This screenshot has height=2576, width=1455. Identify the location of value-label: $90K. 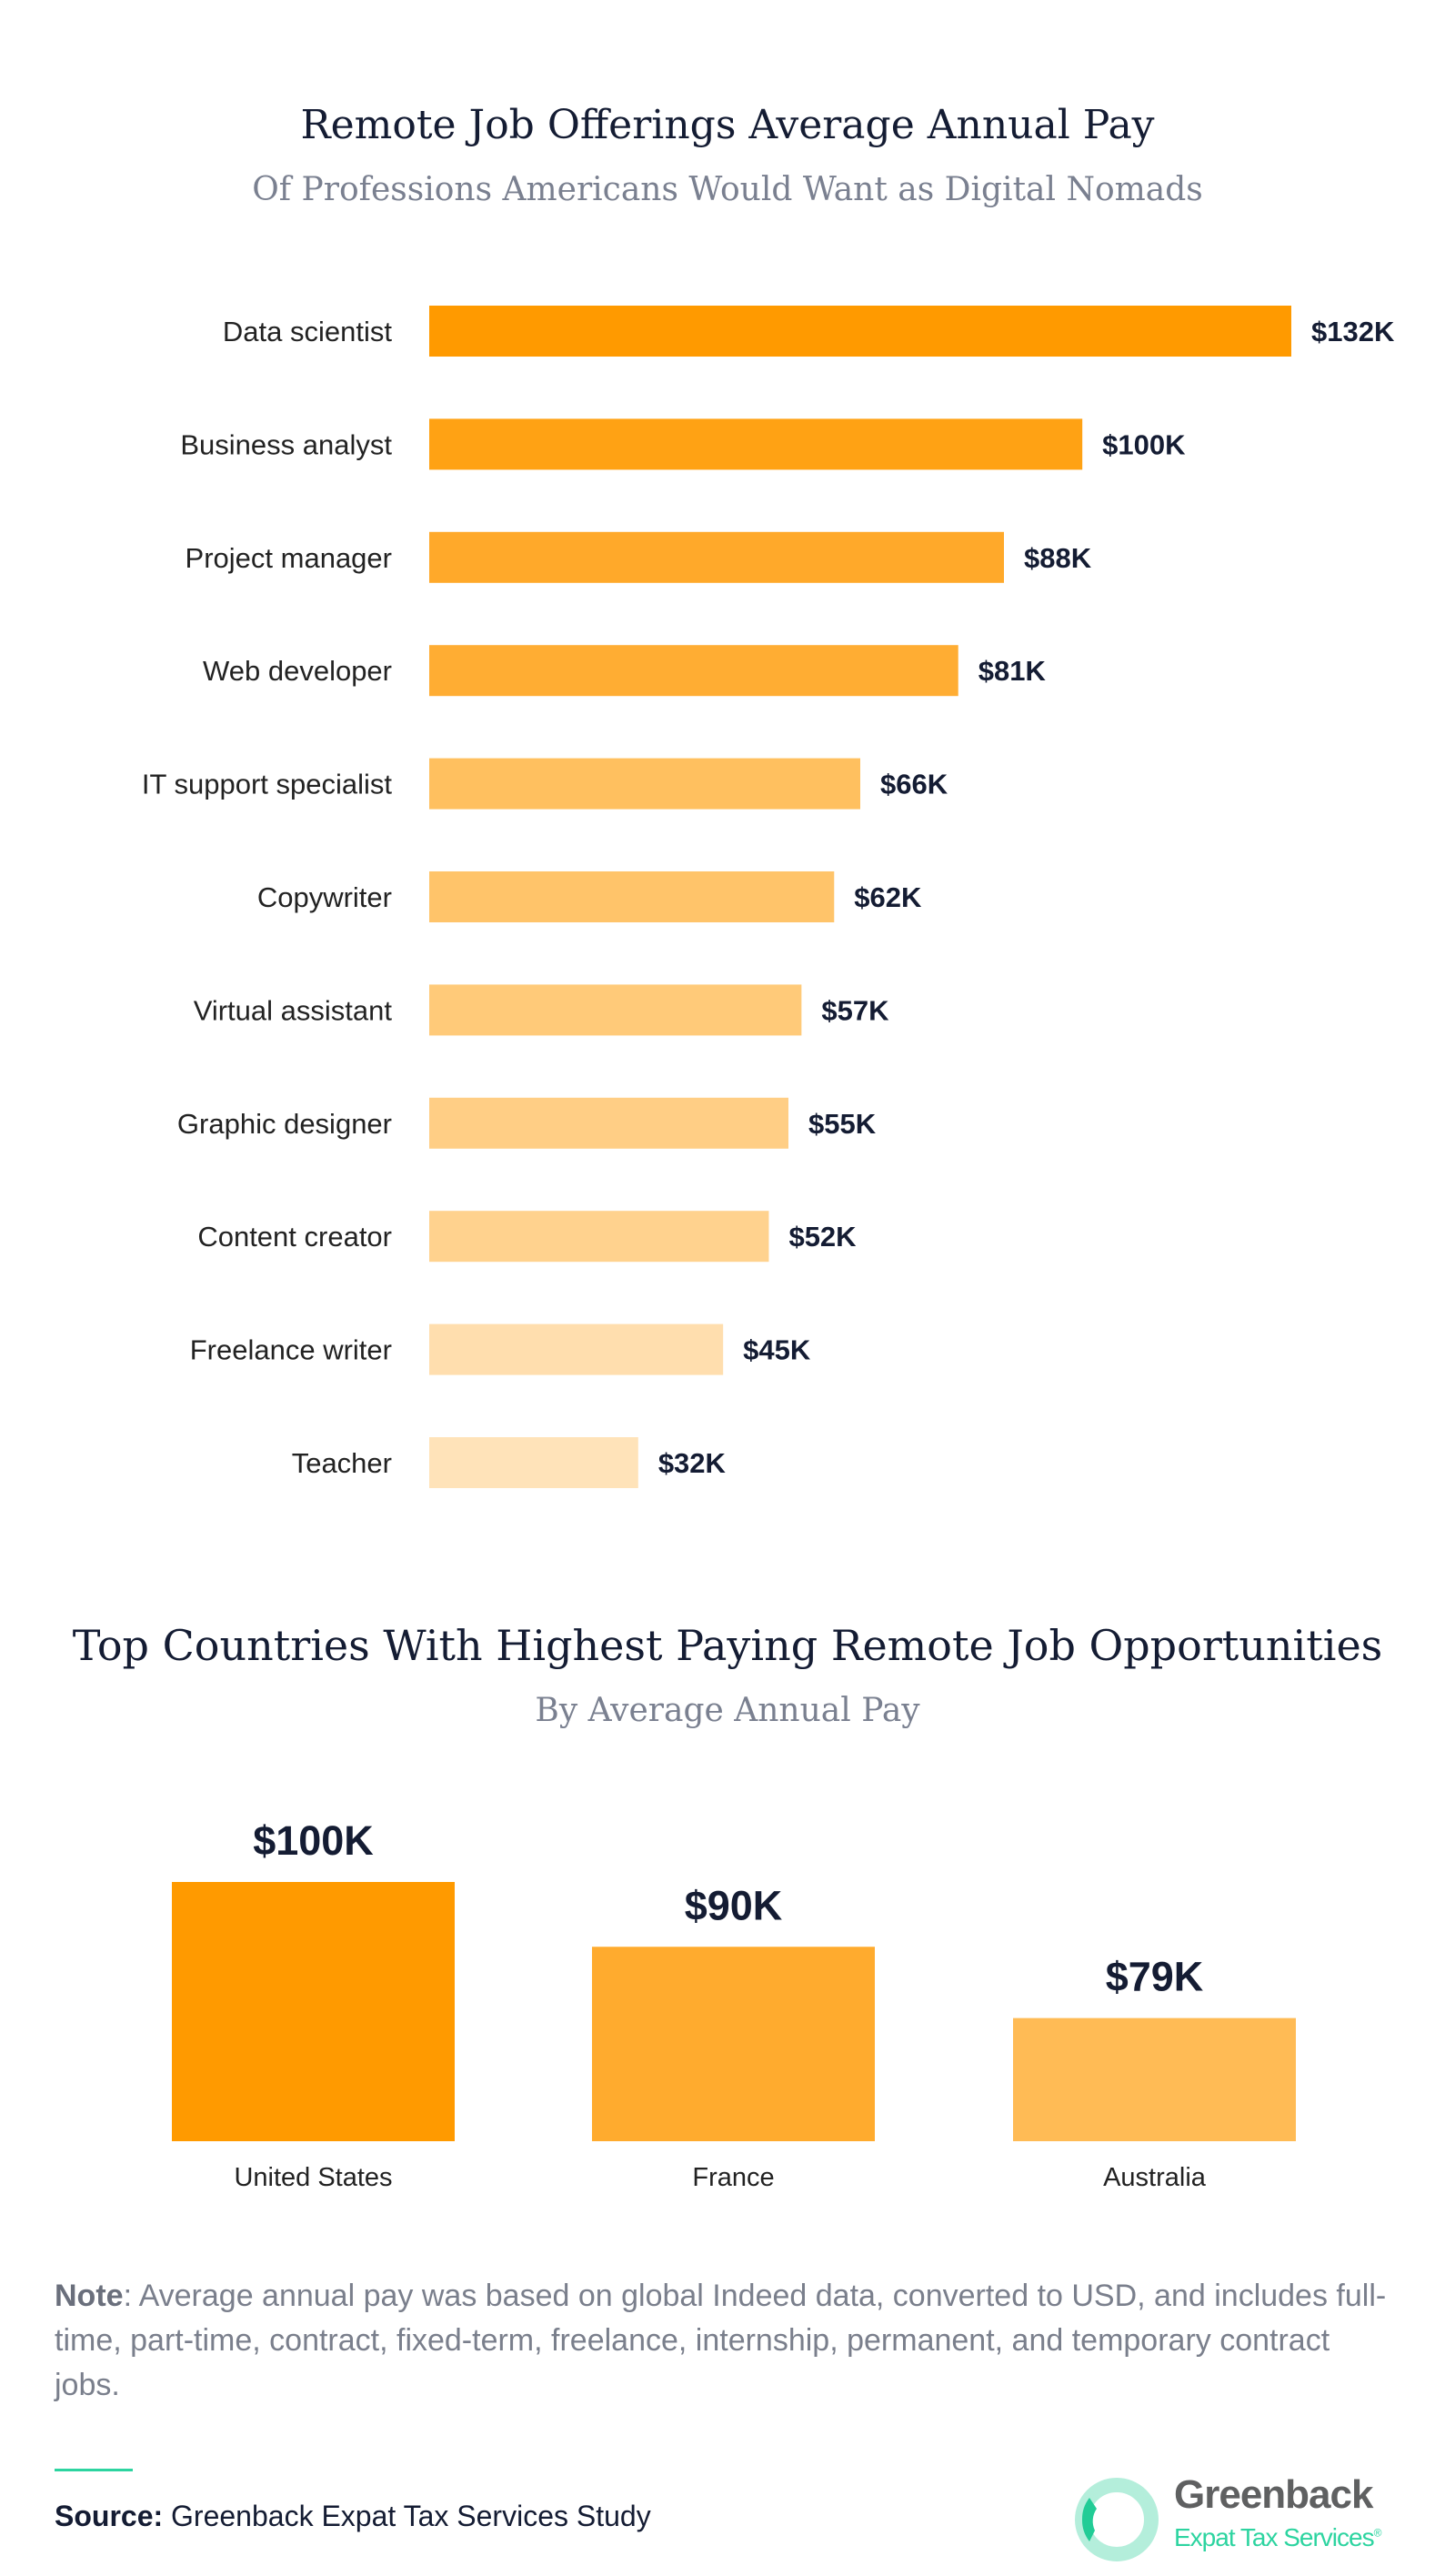
(734, 1905).